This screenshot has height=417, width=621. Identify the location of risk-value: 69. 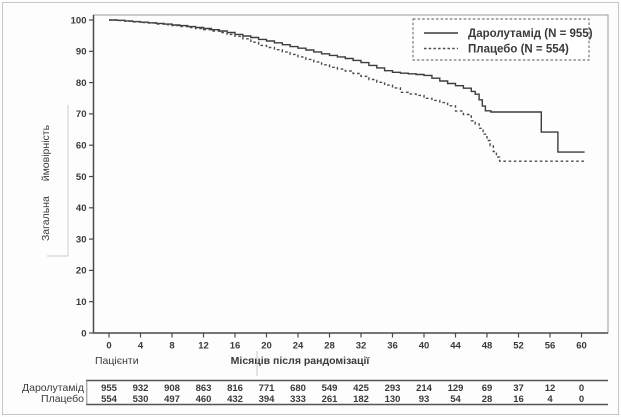
(487, 388).